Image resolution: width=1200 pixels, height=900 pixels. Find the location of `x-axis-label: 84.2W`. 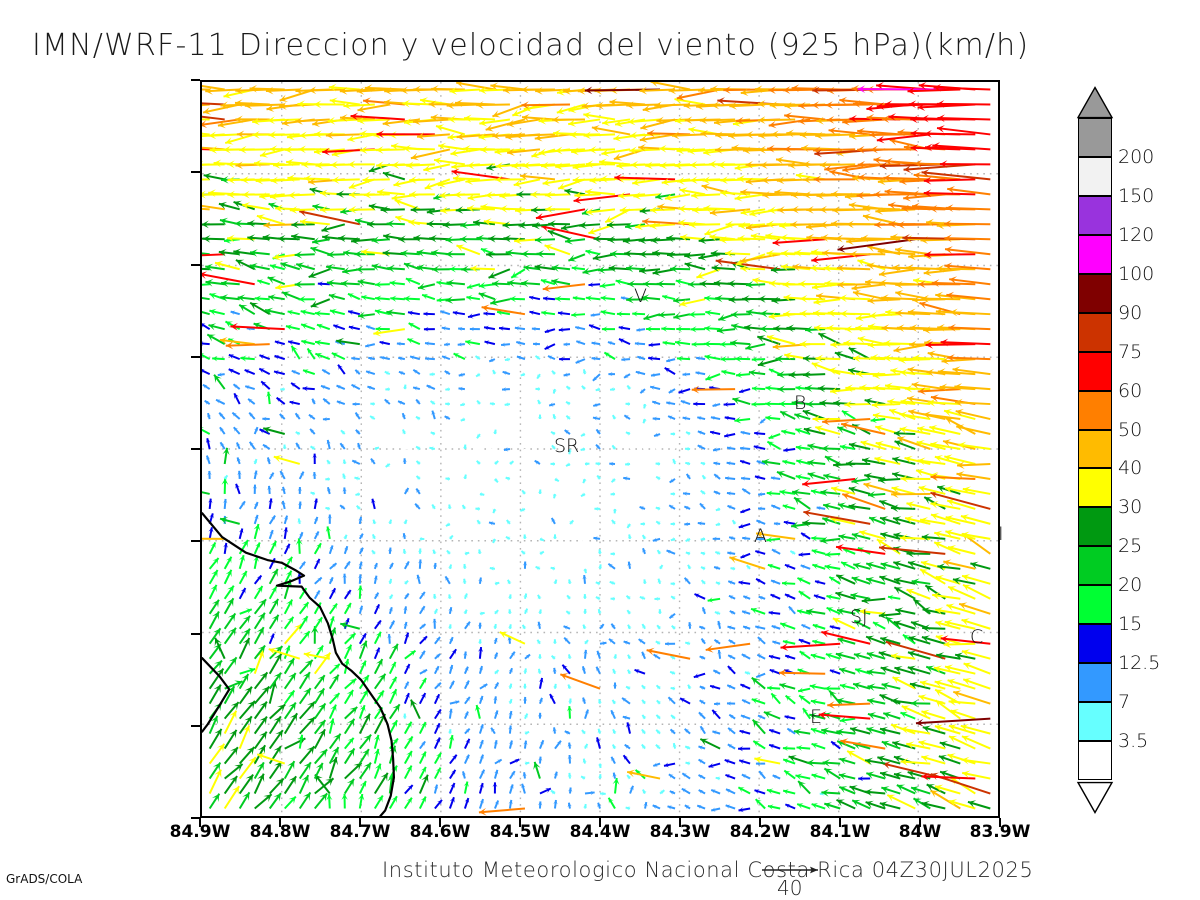

x-axis-label: 84.2W is located at coordinates (760, 832).